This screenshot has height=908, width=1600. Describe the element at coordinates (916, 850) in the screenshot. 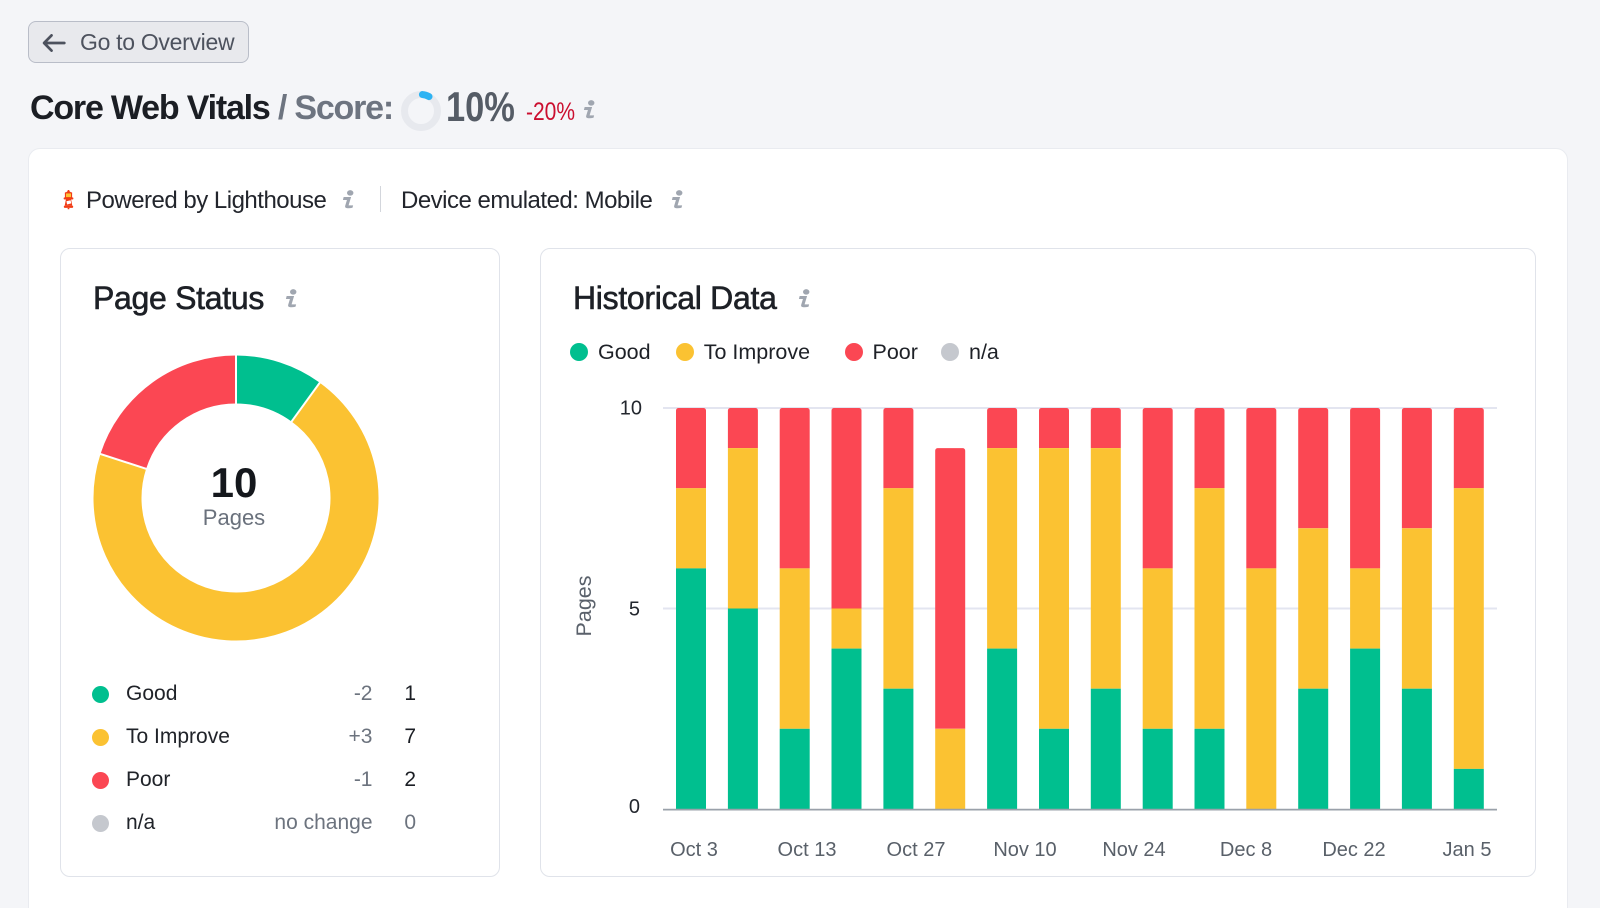

I see `svg-text: Oct 27` at that location.